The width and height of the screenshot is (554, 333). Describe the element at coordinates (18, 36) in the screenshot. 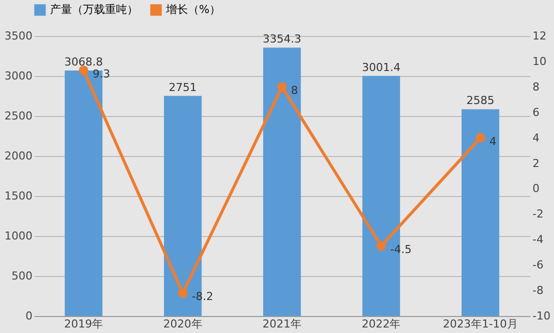

I see `y-tick-label: 3500` at that location.